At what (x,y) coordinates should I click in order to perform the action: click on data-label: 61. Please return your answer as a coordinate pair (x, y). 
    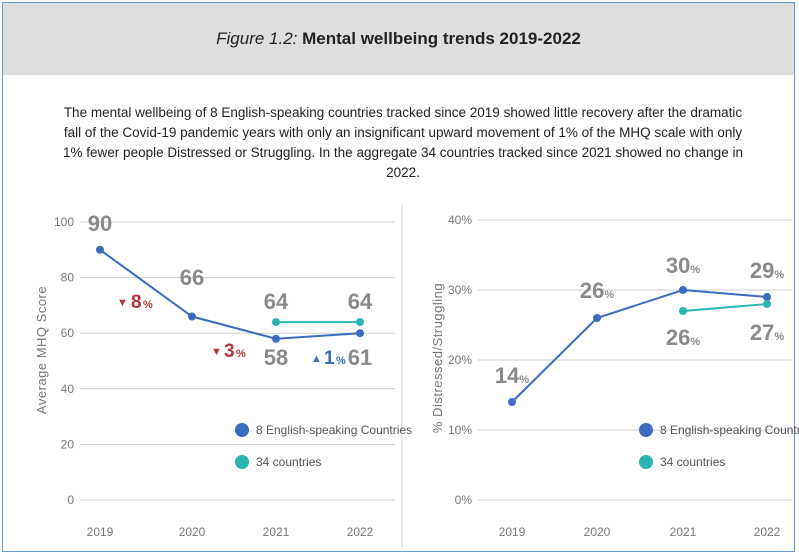
    Looking at the image, I should click on (360, 357).